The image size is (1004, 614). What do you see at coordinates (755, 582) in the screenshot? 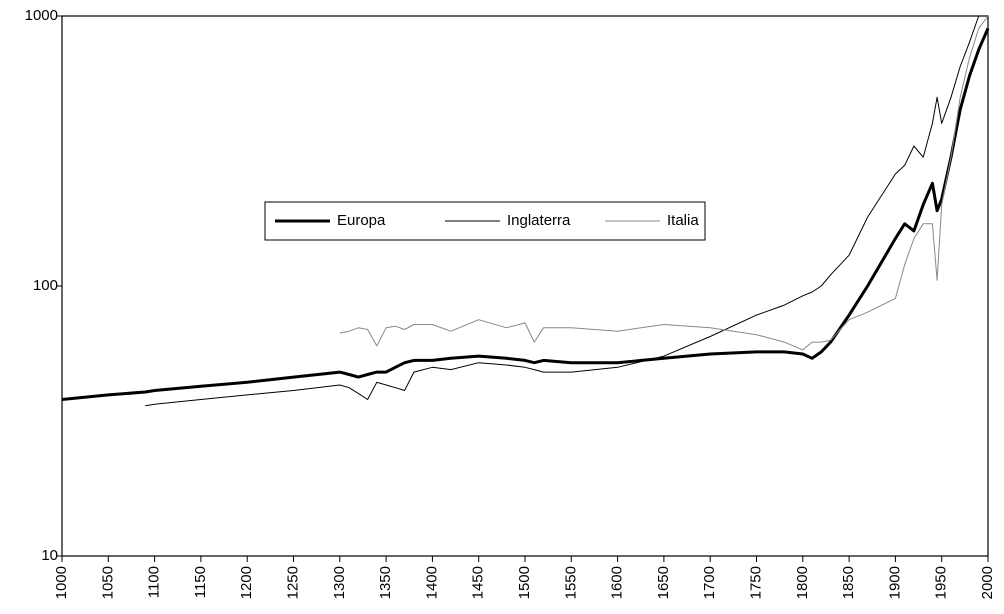
I see `x-tick-label: 1750` at bounding box center [755, 582].